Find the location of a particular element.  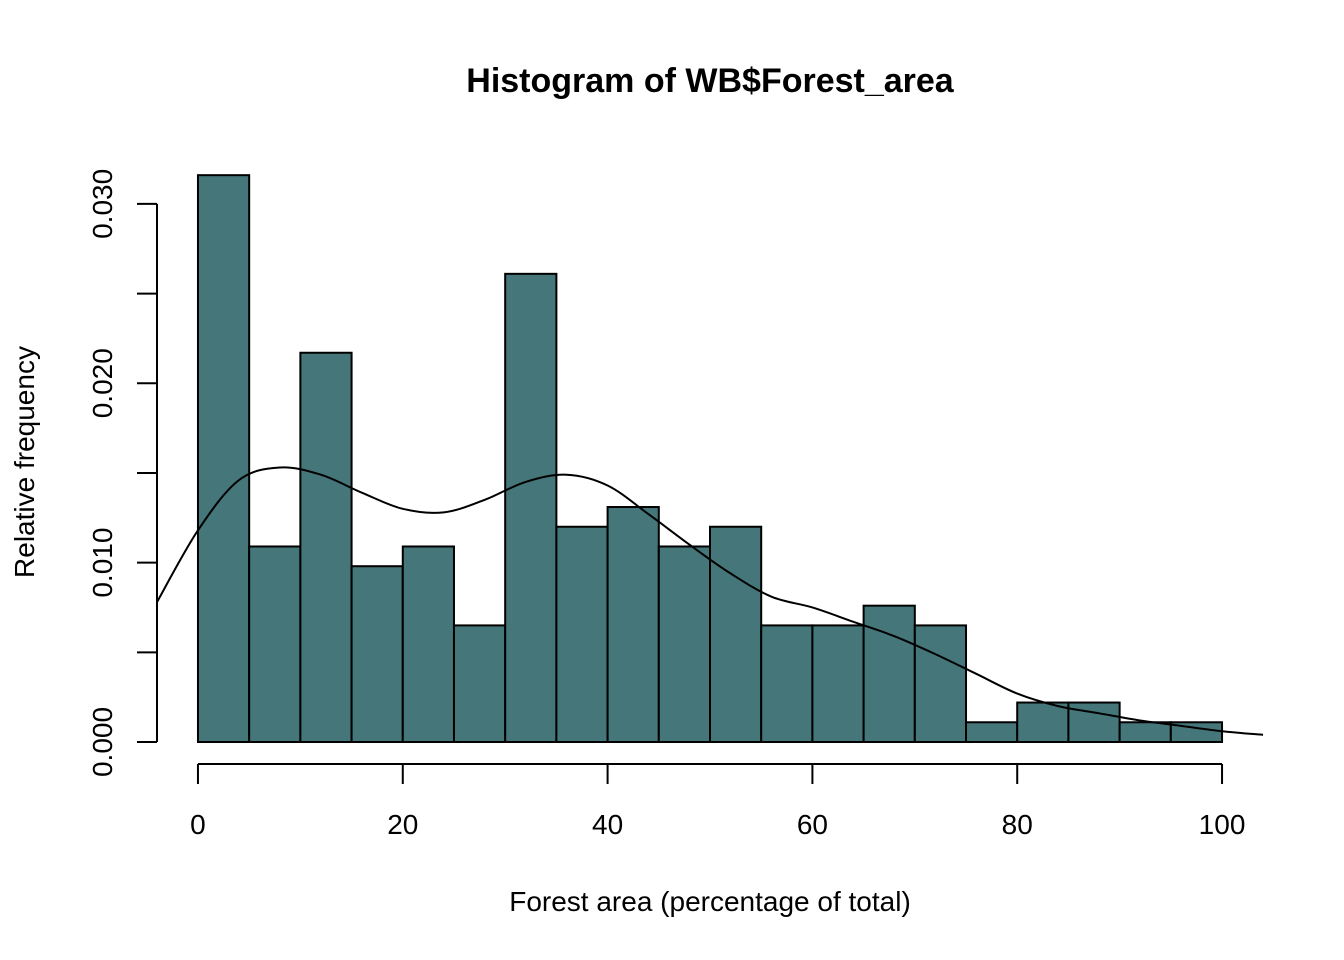

y-tick-label: 0.020 is located at coordinates (102, 383).